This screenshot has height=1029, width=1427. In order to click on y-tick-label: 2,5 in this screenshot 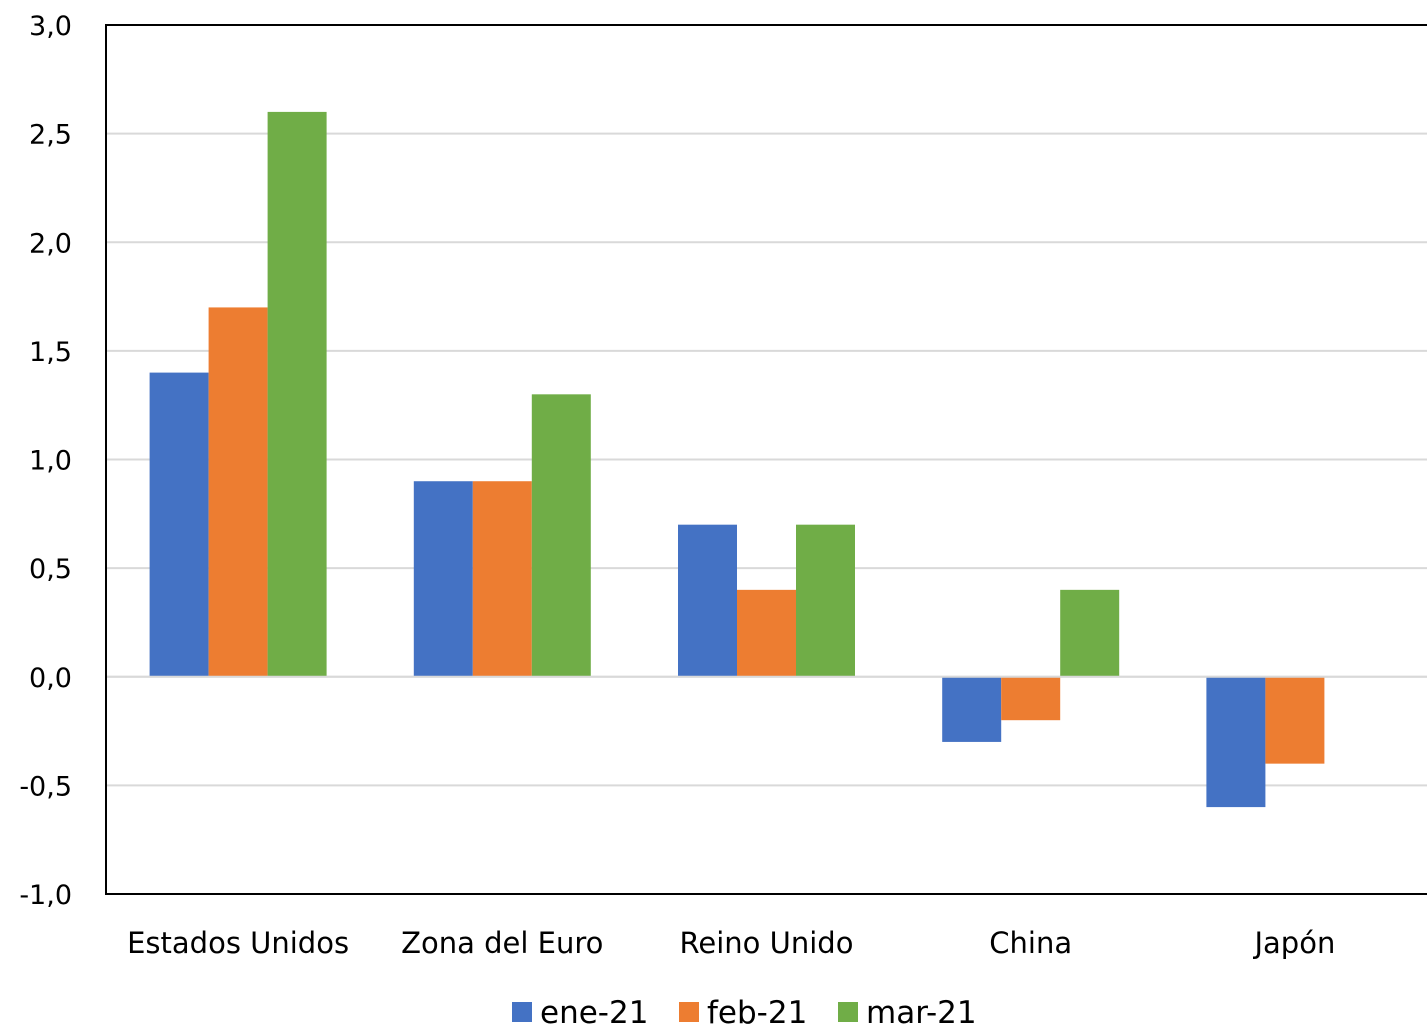, I will do `click(50, 135)`.